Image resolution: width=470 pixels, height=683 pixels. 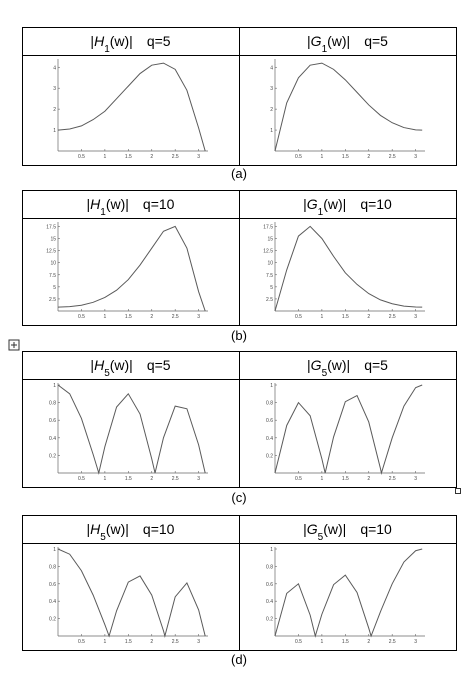 I want to click on title-part: 1, so click(x=103, y=212).